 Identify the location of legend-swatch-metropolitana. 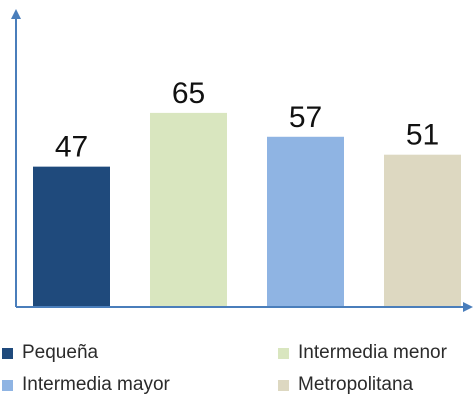
(283, 385).